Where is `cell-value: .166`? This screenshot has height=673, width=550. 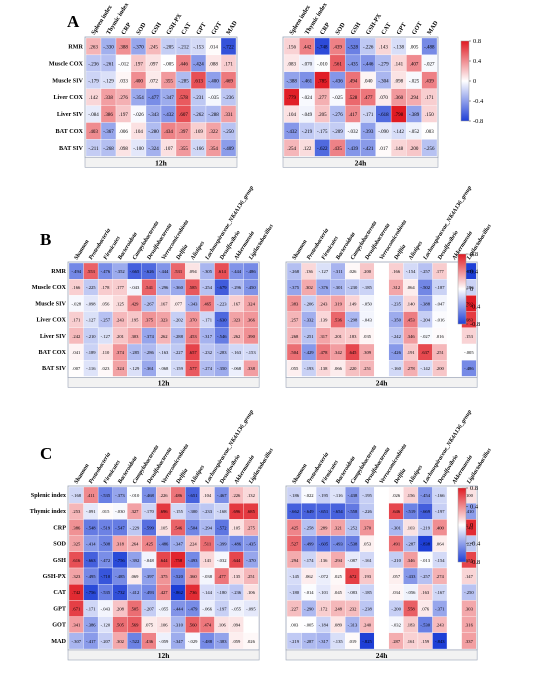 cell-value: .166 is located at coordinates (76, 287).